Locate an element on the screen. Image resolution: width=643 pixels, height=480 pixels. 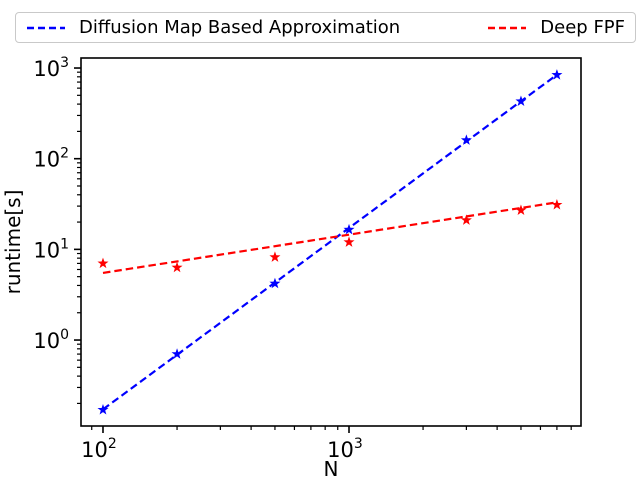
y-tick-label: 101 is located at coordinates (51, 249).